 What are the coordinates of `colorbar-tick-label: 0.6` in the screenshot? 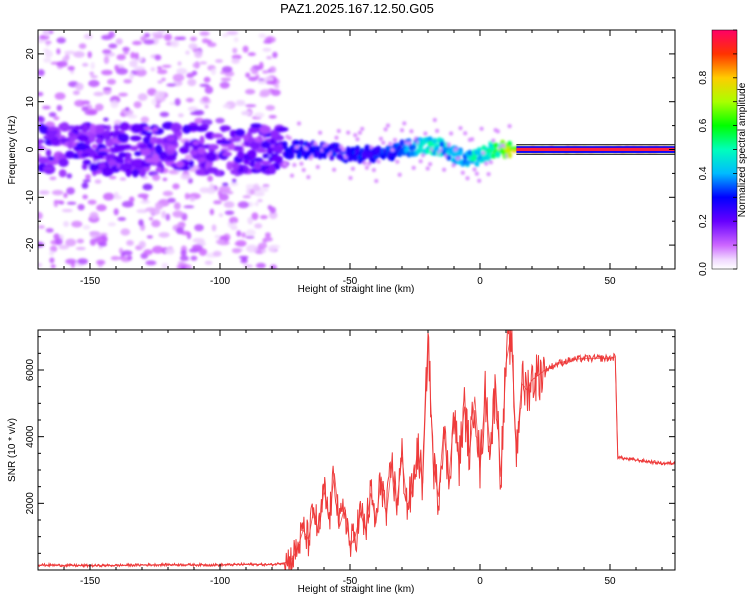 It's located at (703, 125).